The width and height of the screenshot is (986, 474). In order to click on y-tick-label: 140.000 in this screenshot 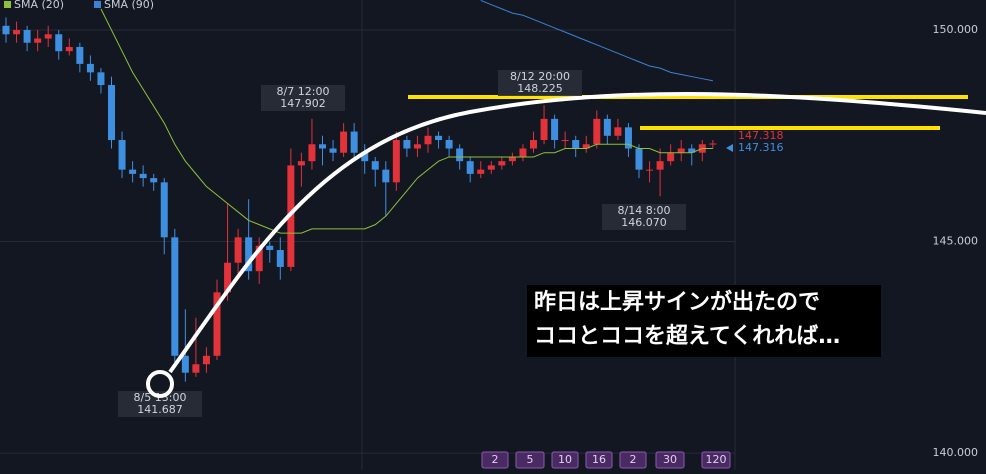, I will do `click(956, 452)`.